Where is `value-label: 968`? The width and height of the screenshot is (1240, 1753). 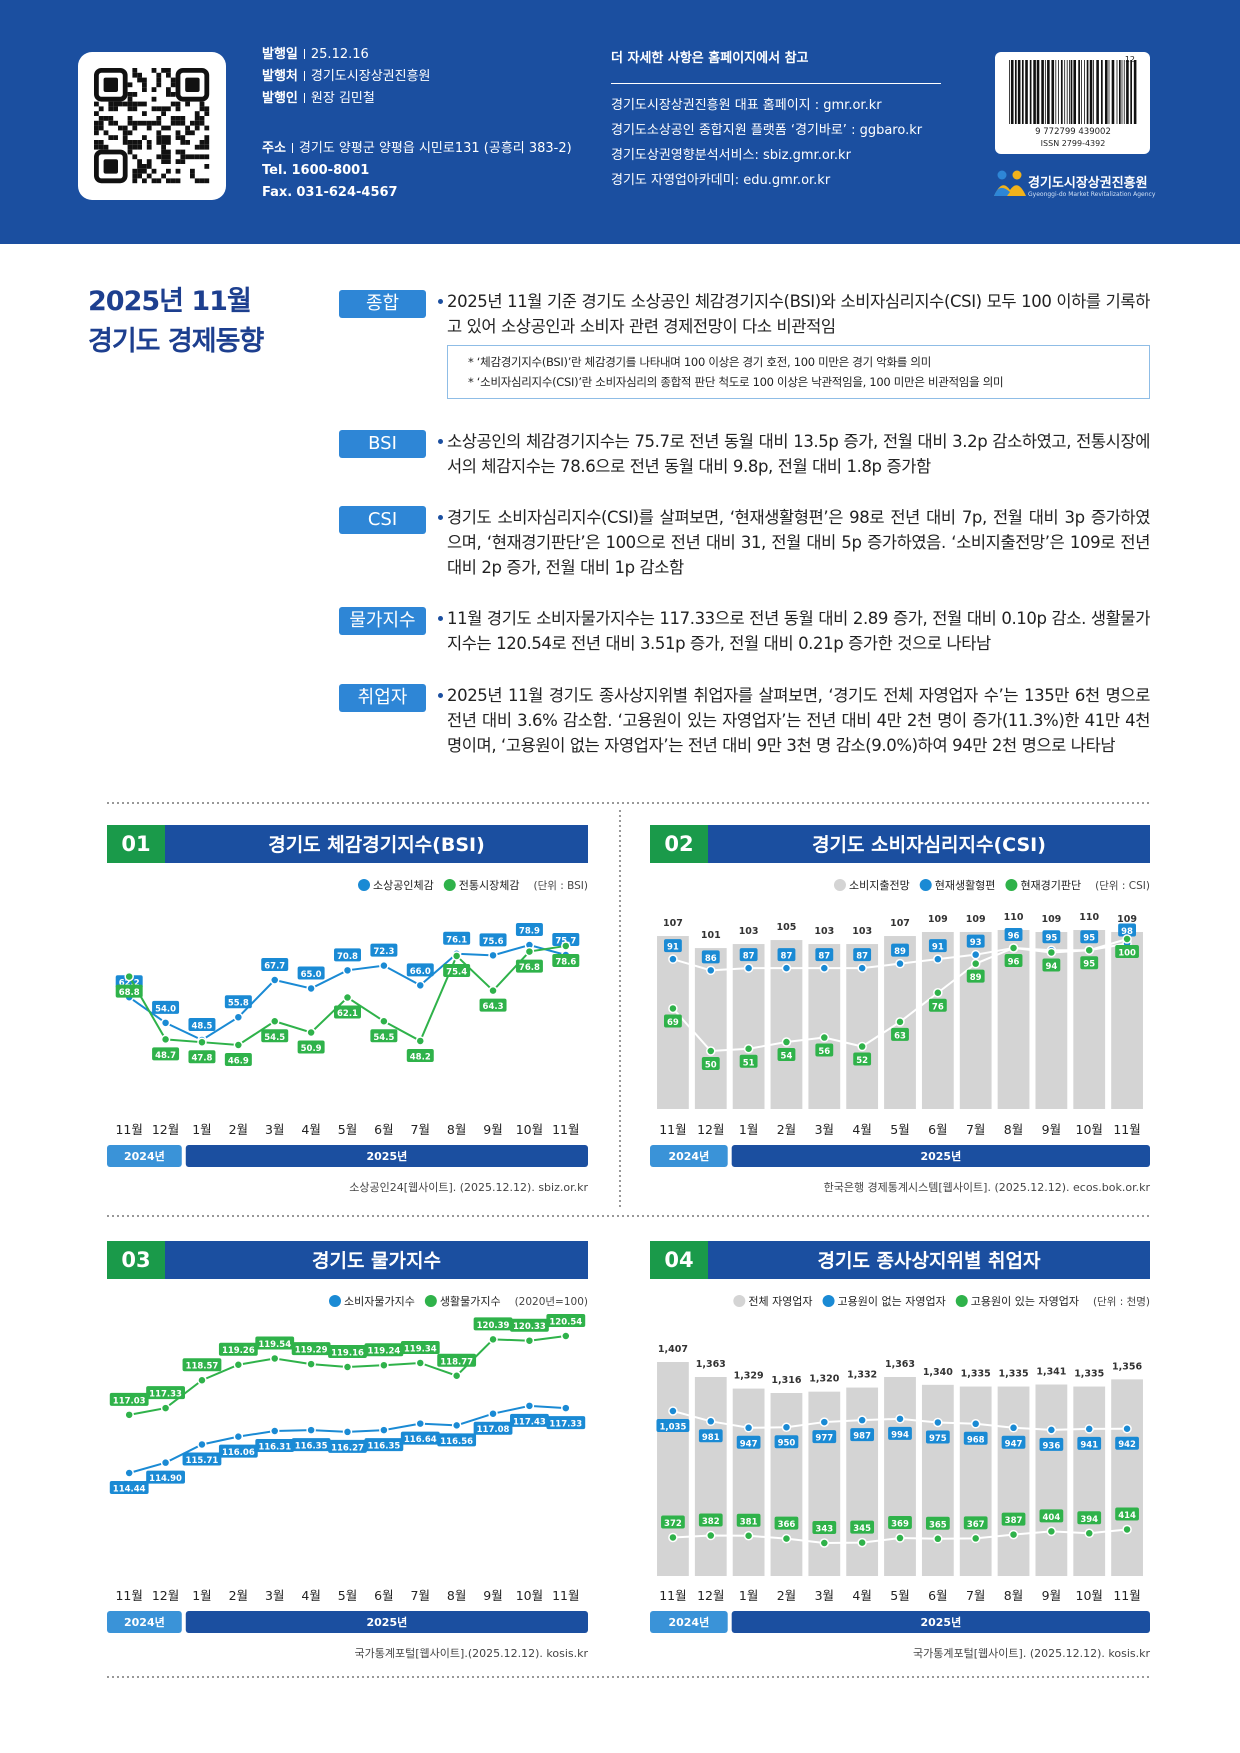 value-label: 968 is located at coordinates (976, 1440).